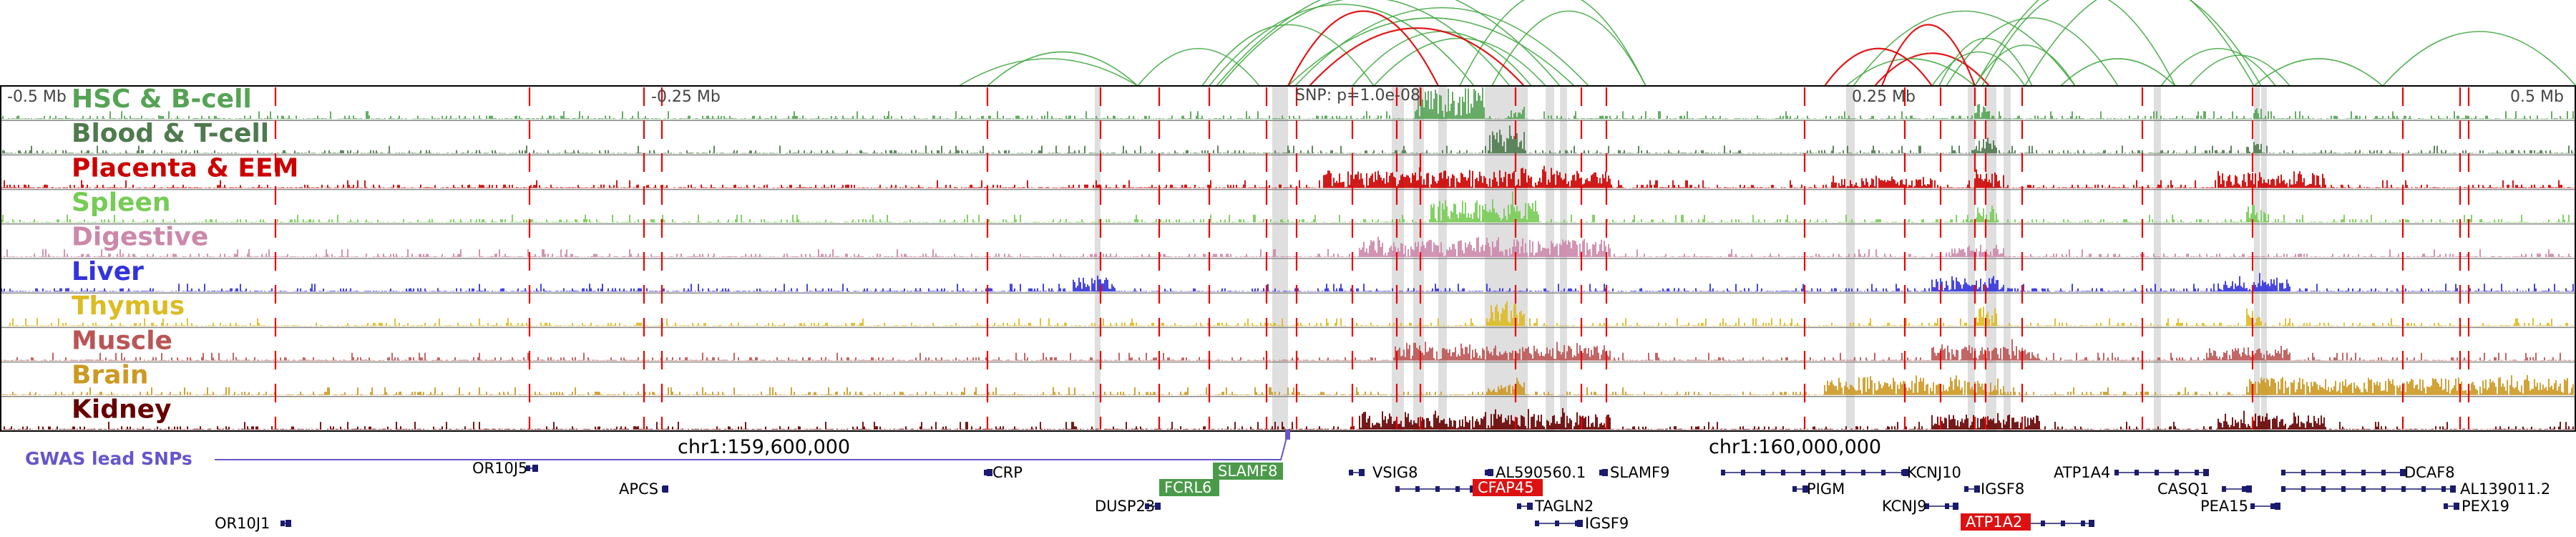 The width and height of the screenshot is (2576, 537). Describe the element at coordinates (2485, 506) in the screenshot. I see `gene-label: PEX19` at that location.